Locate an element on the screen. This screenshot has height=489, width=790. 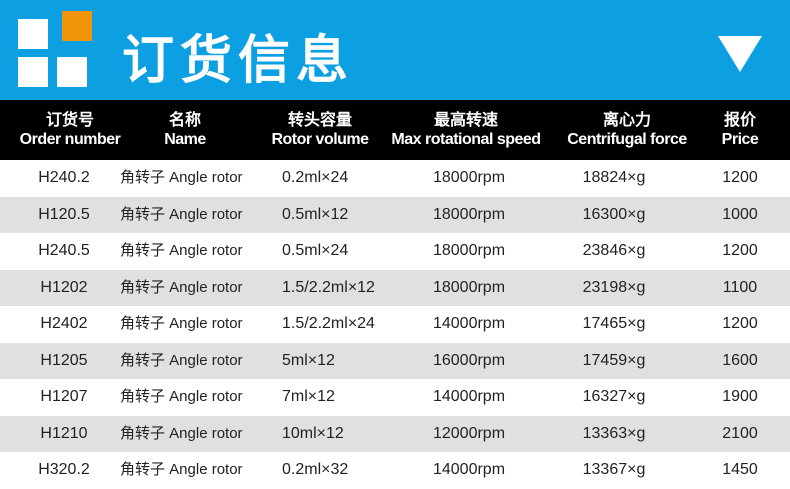
table-cell: 1600 is located at coordinates (740, 360).